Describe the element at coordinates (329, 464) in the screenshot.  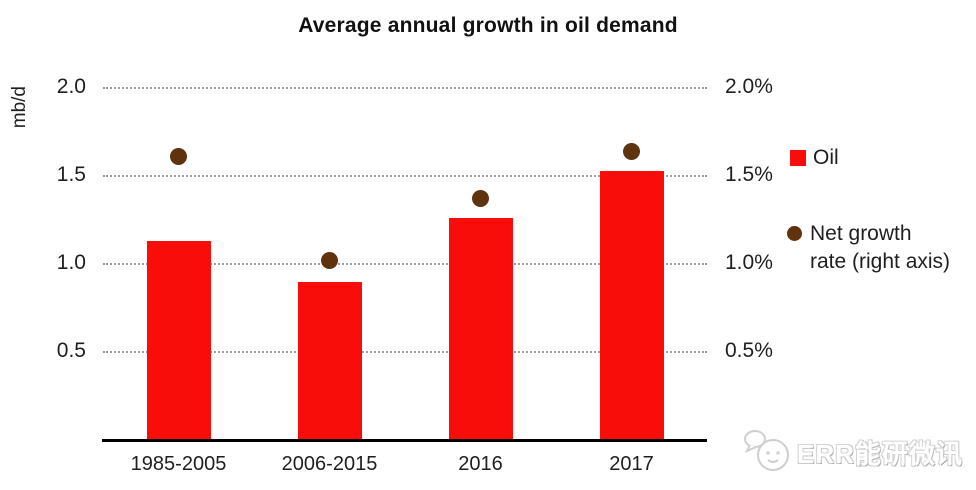
I see `x-axis-category-label: 2006-2015` at that location.